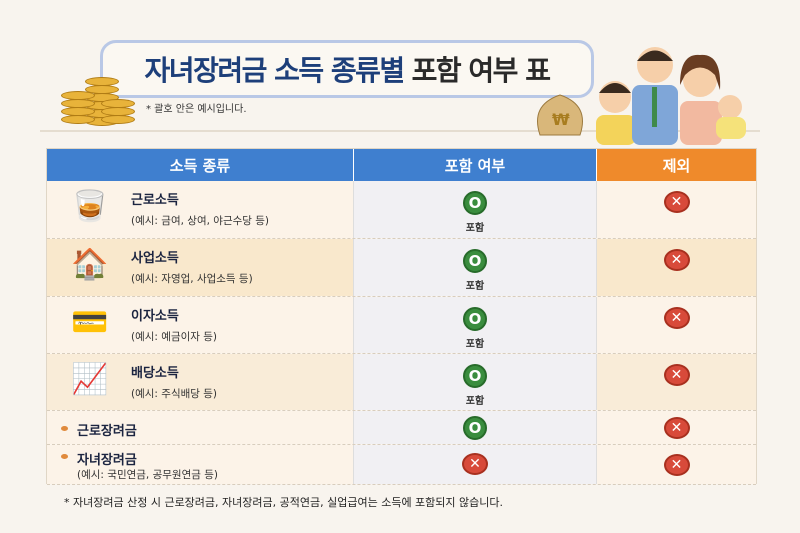 This screenshot has height=533, width=800. Describe the element at coordinates (676, 165) in the screenshot. I see `header-excluded: 제외` at that location.